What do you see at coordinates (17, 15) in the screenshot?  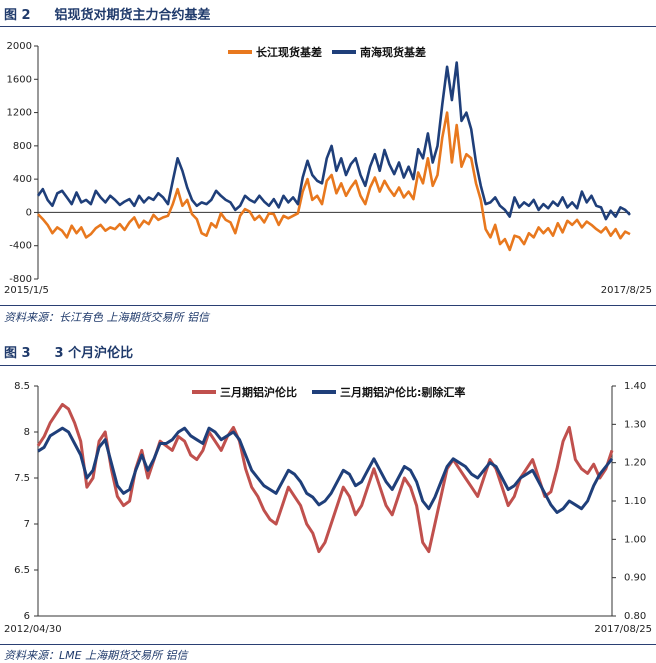 I see `figure-2-number: 图 2` at bounding box center [17, 15].